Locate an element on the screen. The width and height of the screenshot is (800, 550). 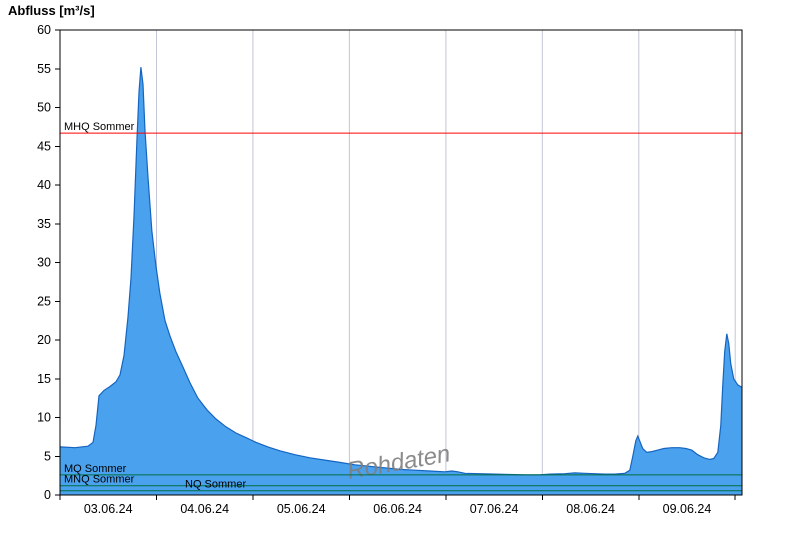
y-tick-label: 25 is located at coordinates (44, 301).